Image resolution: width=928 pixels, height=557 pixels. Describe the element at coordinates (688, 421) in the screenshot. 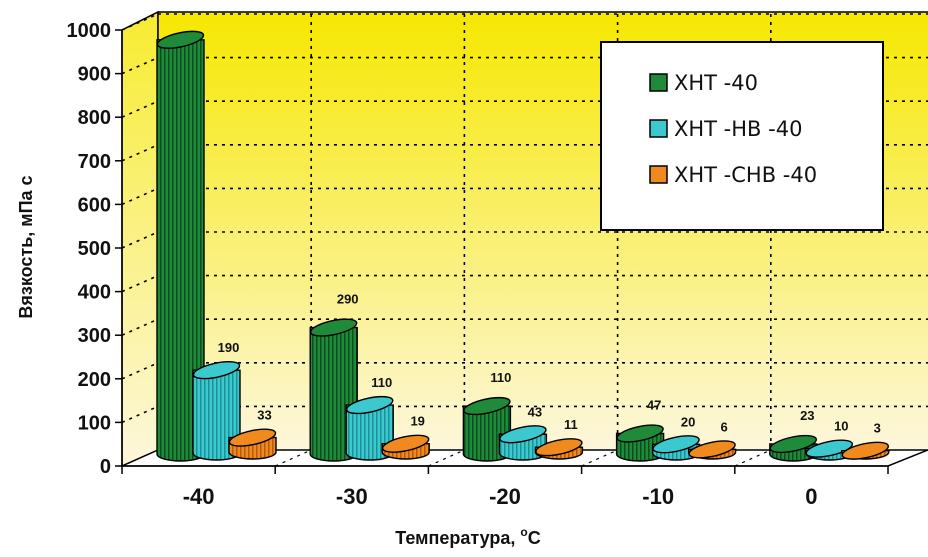

I see `data-label: 20` at that location.